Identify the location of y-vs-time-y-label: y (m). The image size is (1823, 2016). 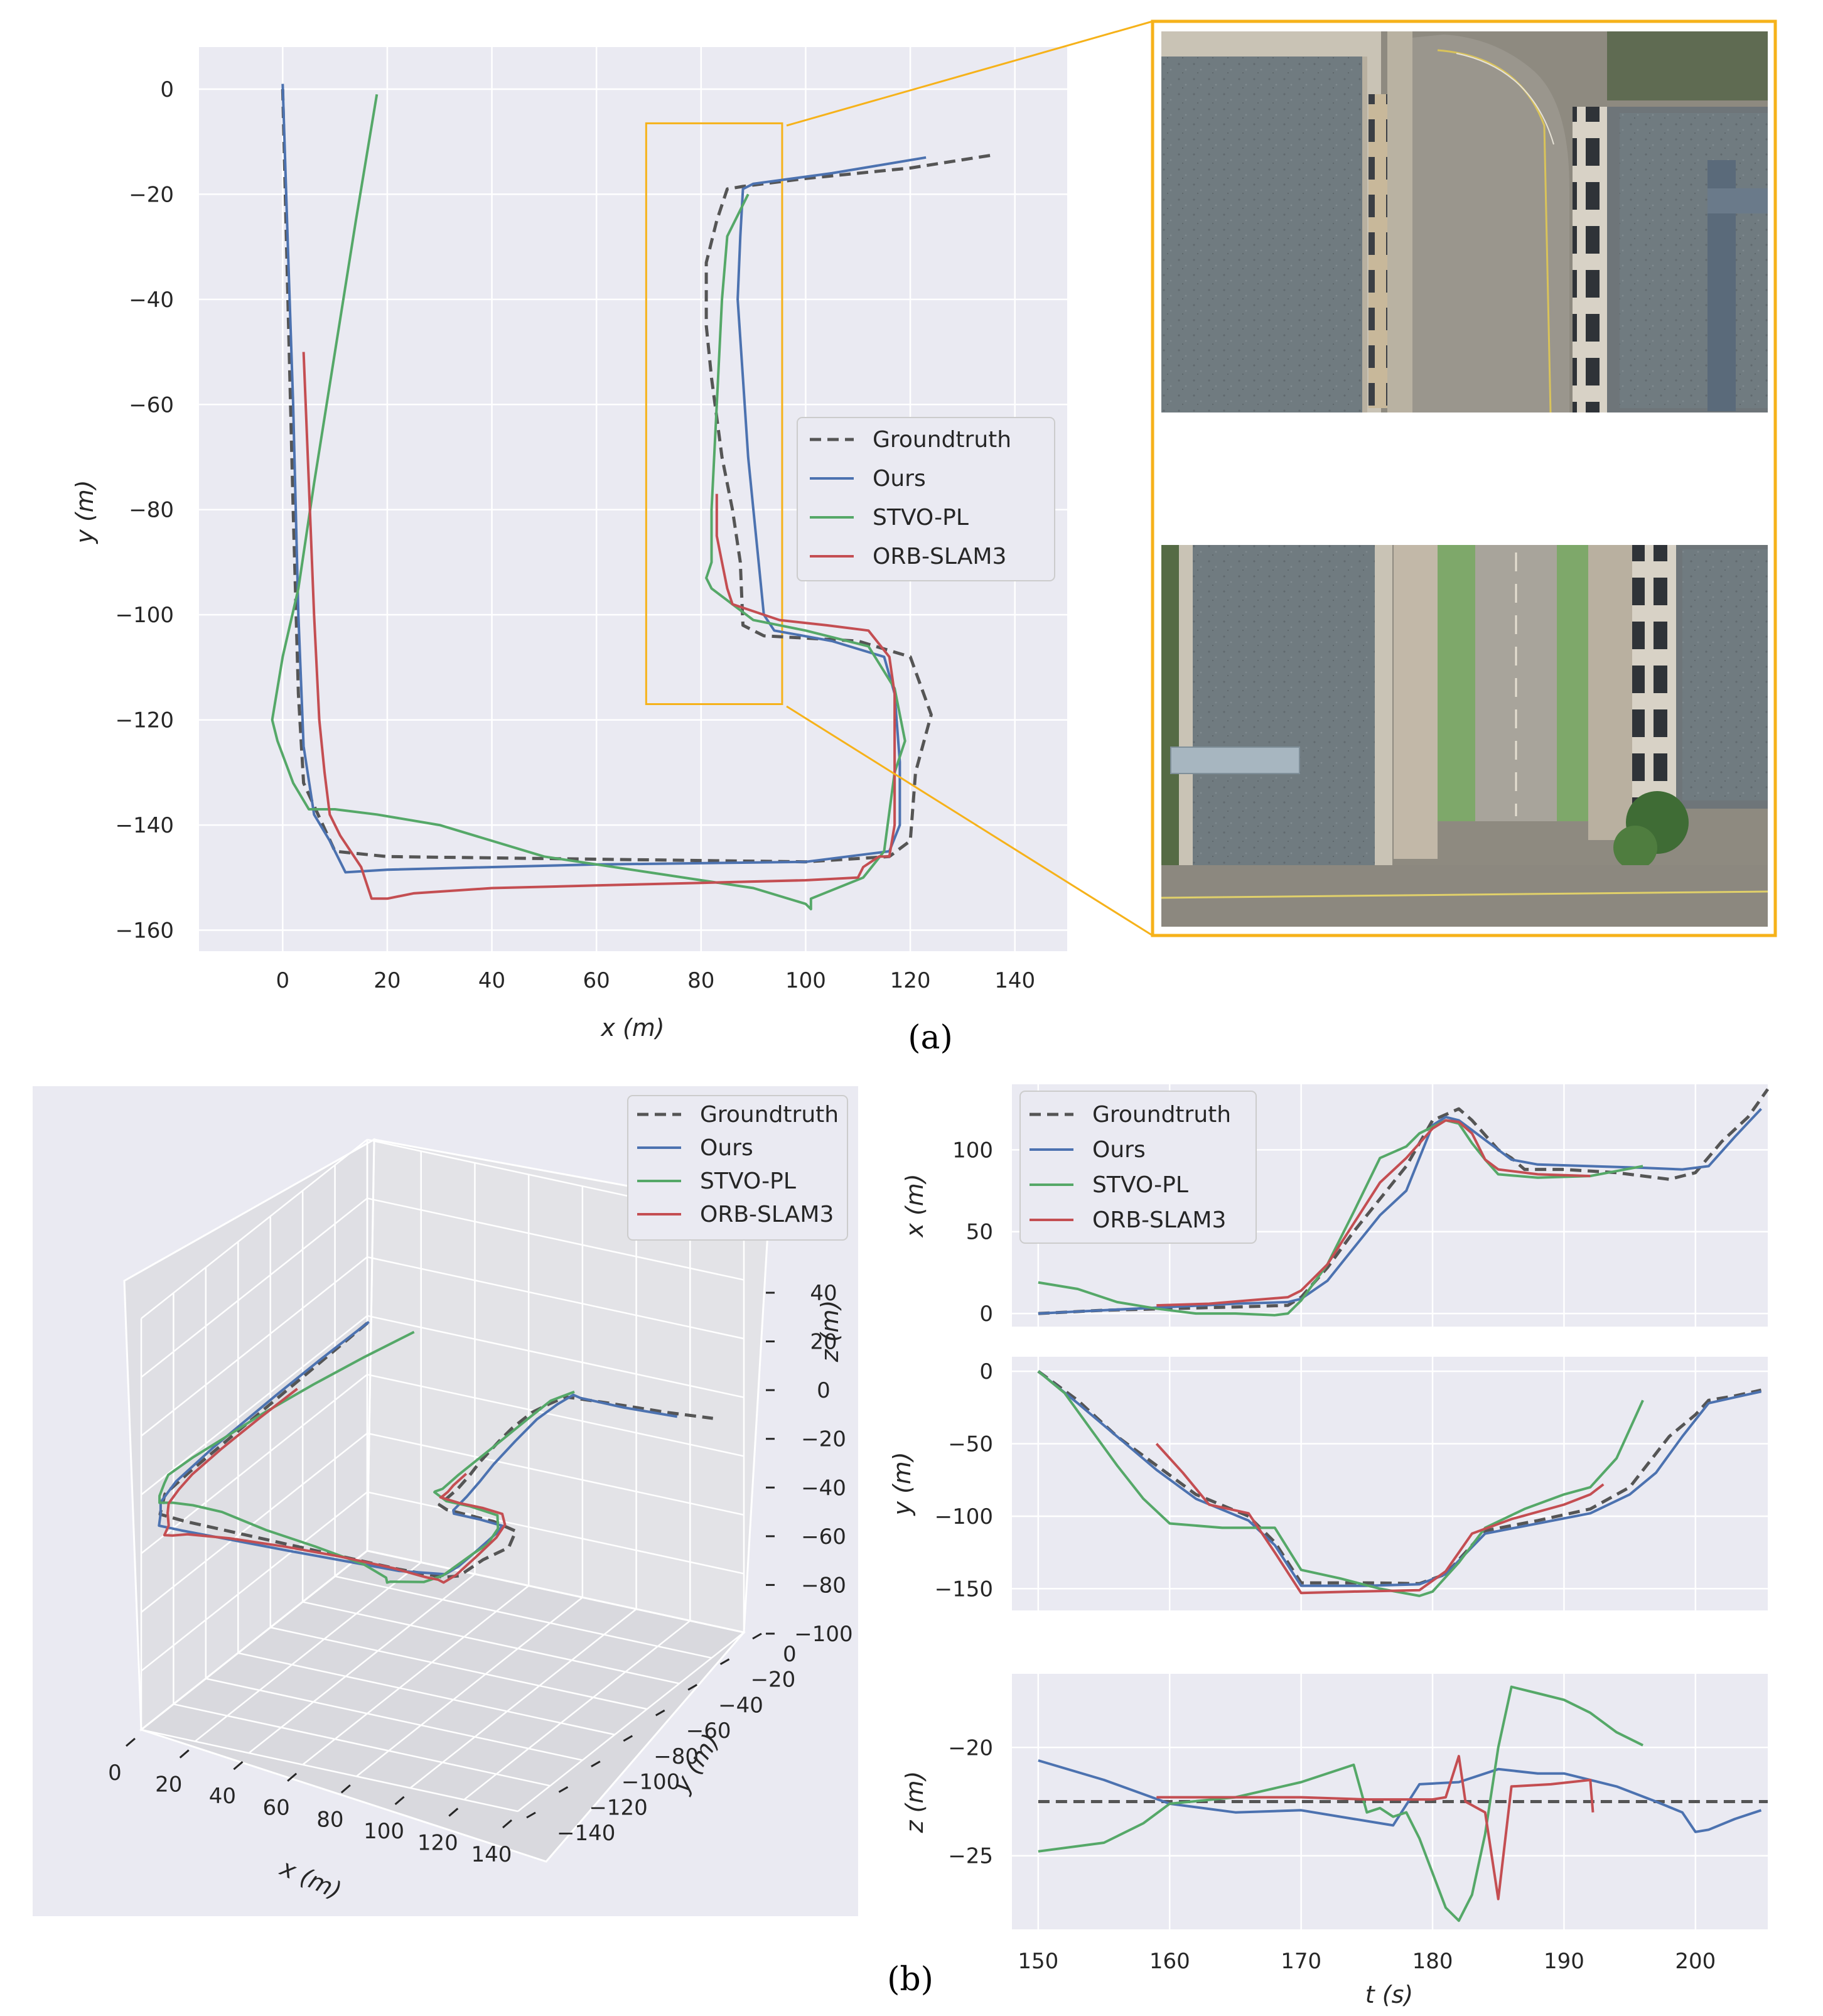
(902, 1484).